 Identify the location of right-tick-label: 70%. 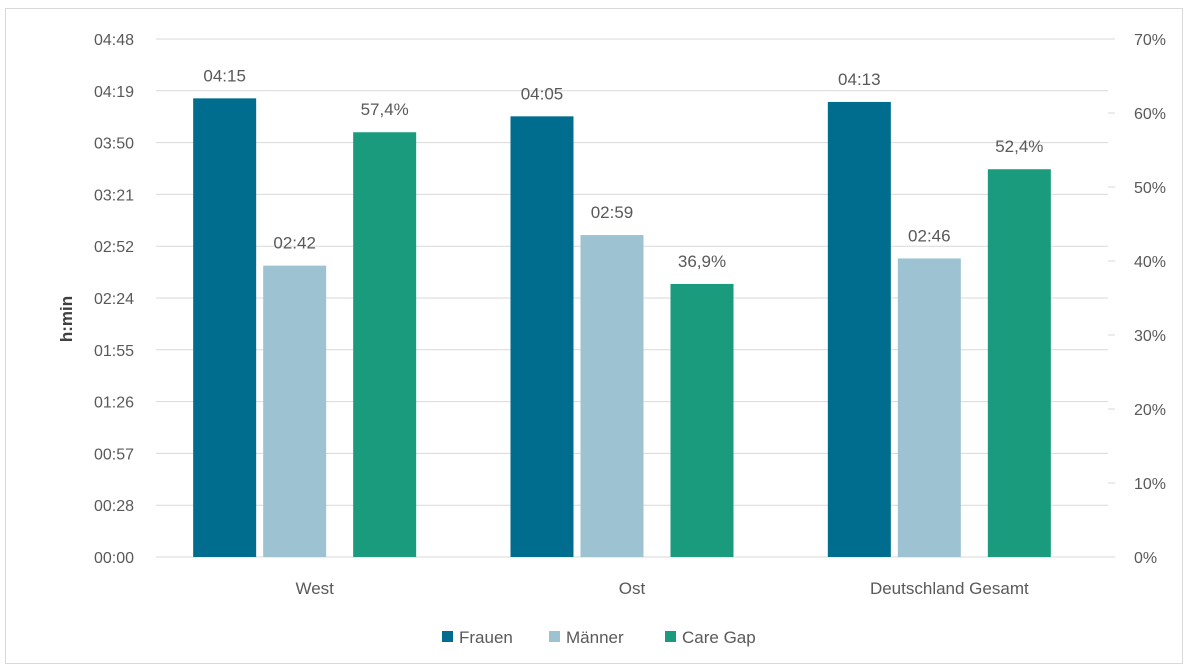
(1150, 40).